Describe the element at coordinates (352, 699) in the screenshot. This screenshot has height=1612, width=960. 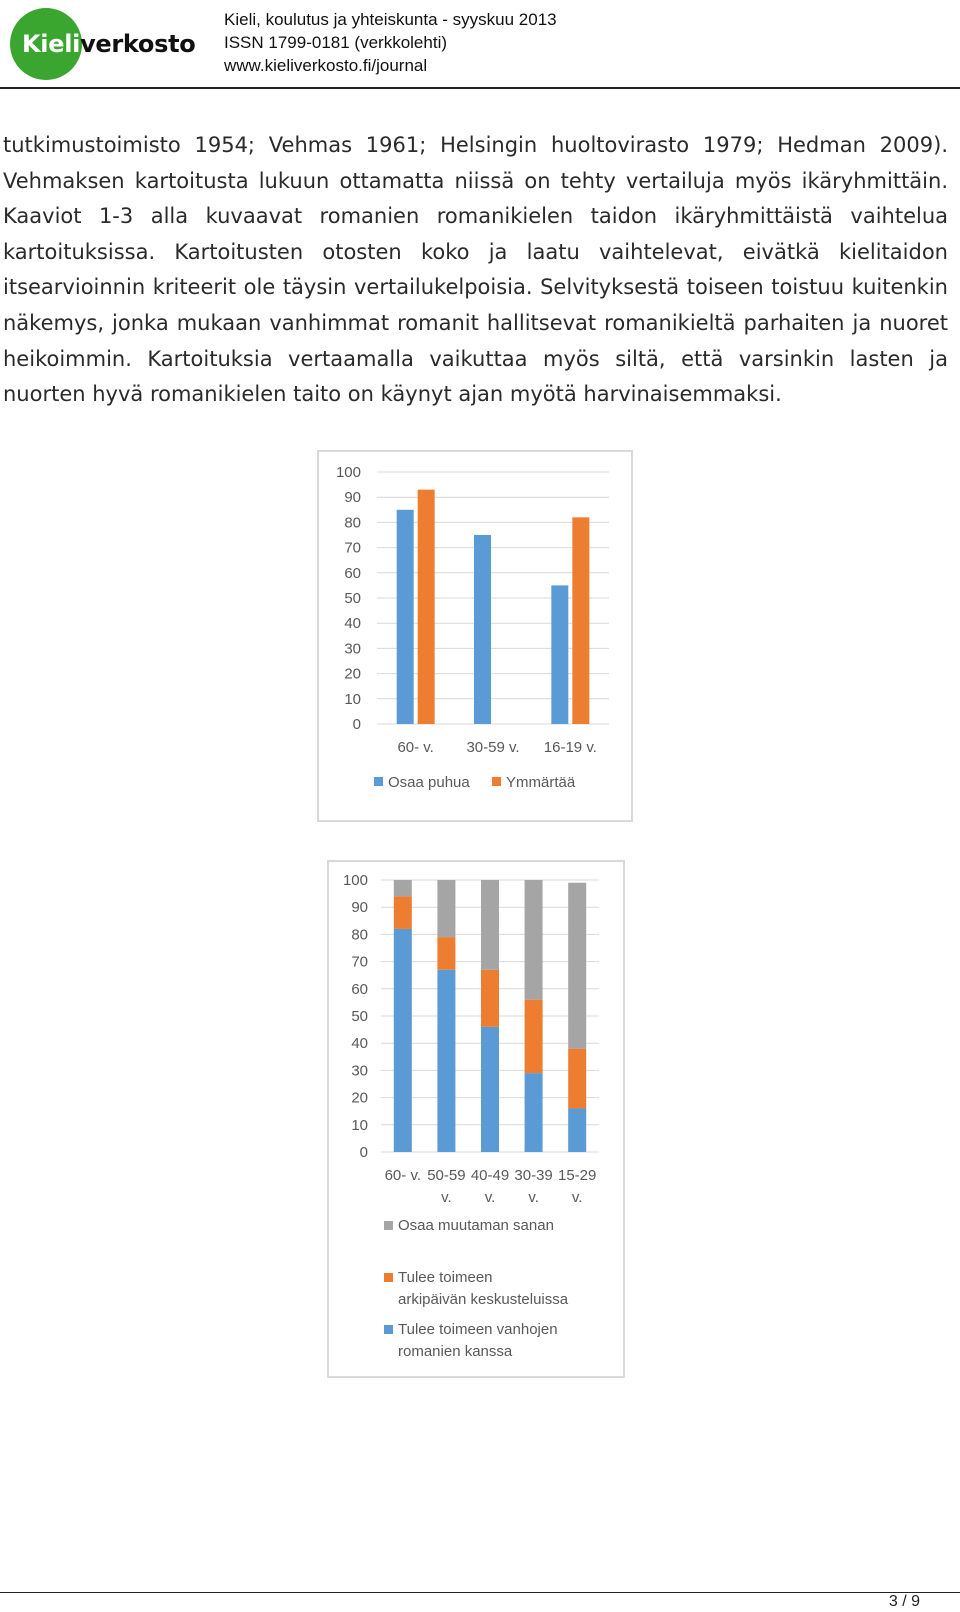
I see `chart1-ytick: 10` at that location.